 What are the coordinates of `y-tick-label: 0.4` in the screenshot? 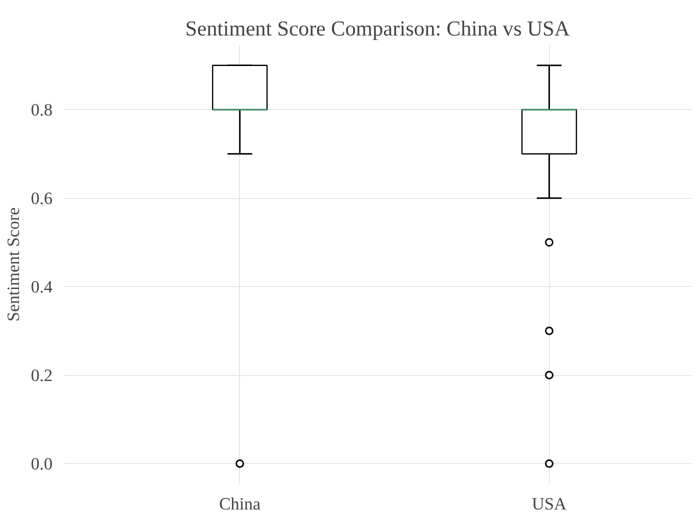 It's located at (41, 287).